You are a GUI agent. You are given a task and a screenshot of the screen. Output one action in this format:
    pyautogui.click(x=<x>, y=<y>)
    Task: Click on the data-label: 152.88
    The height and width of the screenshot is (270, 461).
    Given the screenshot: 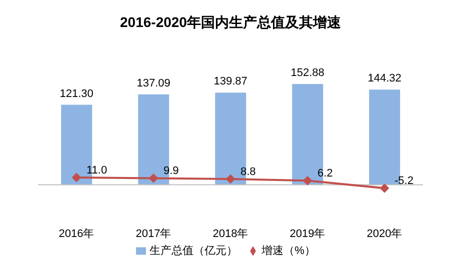 What is the action you would take?
    pyautogui.click(x=307, y=72)
    